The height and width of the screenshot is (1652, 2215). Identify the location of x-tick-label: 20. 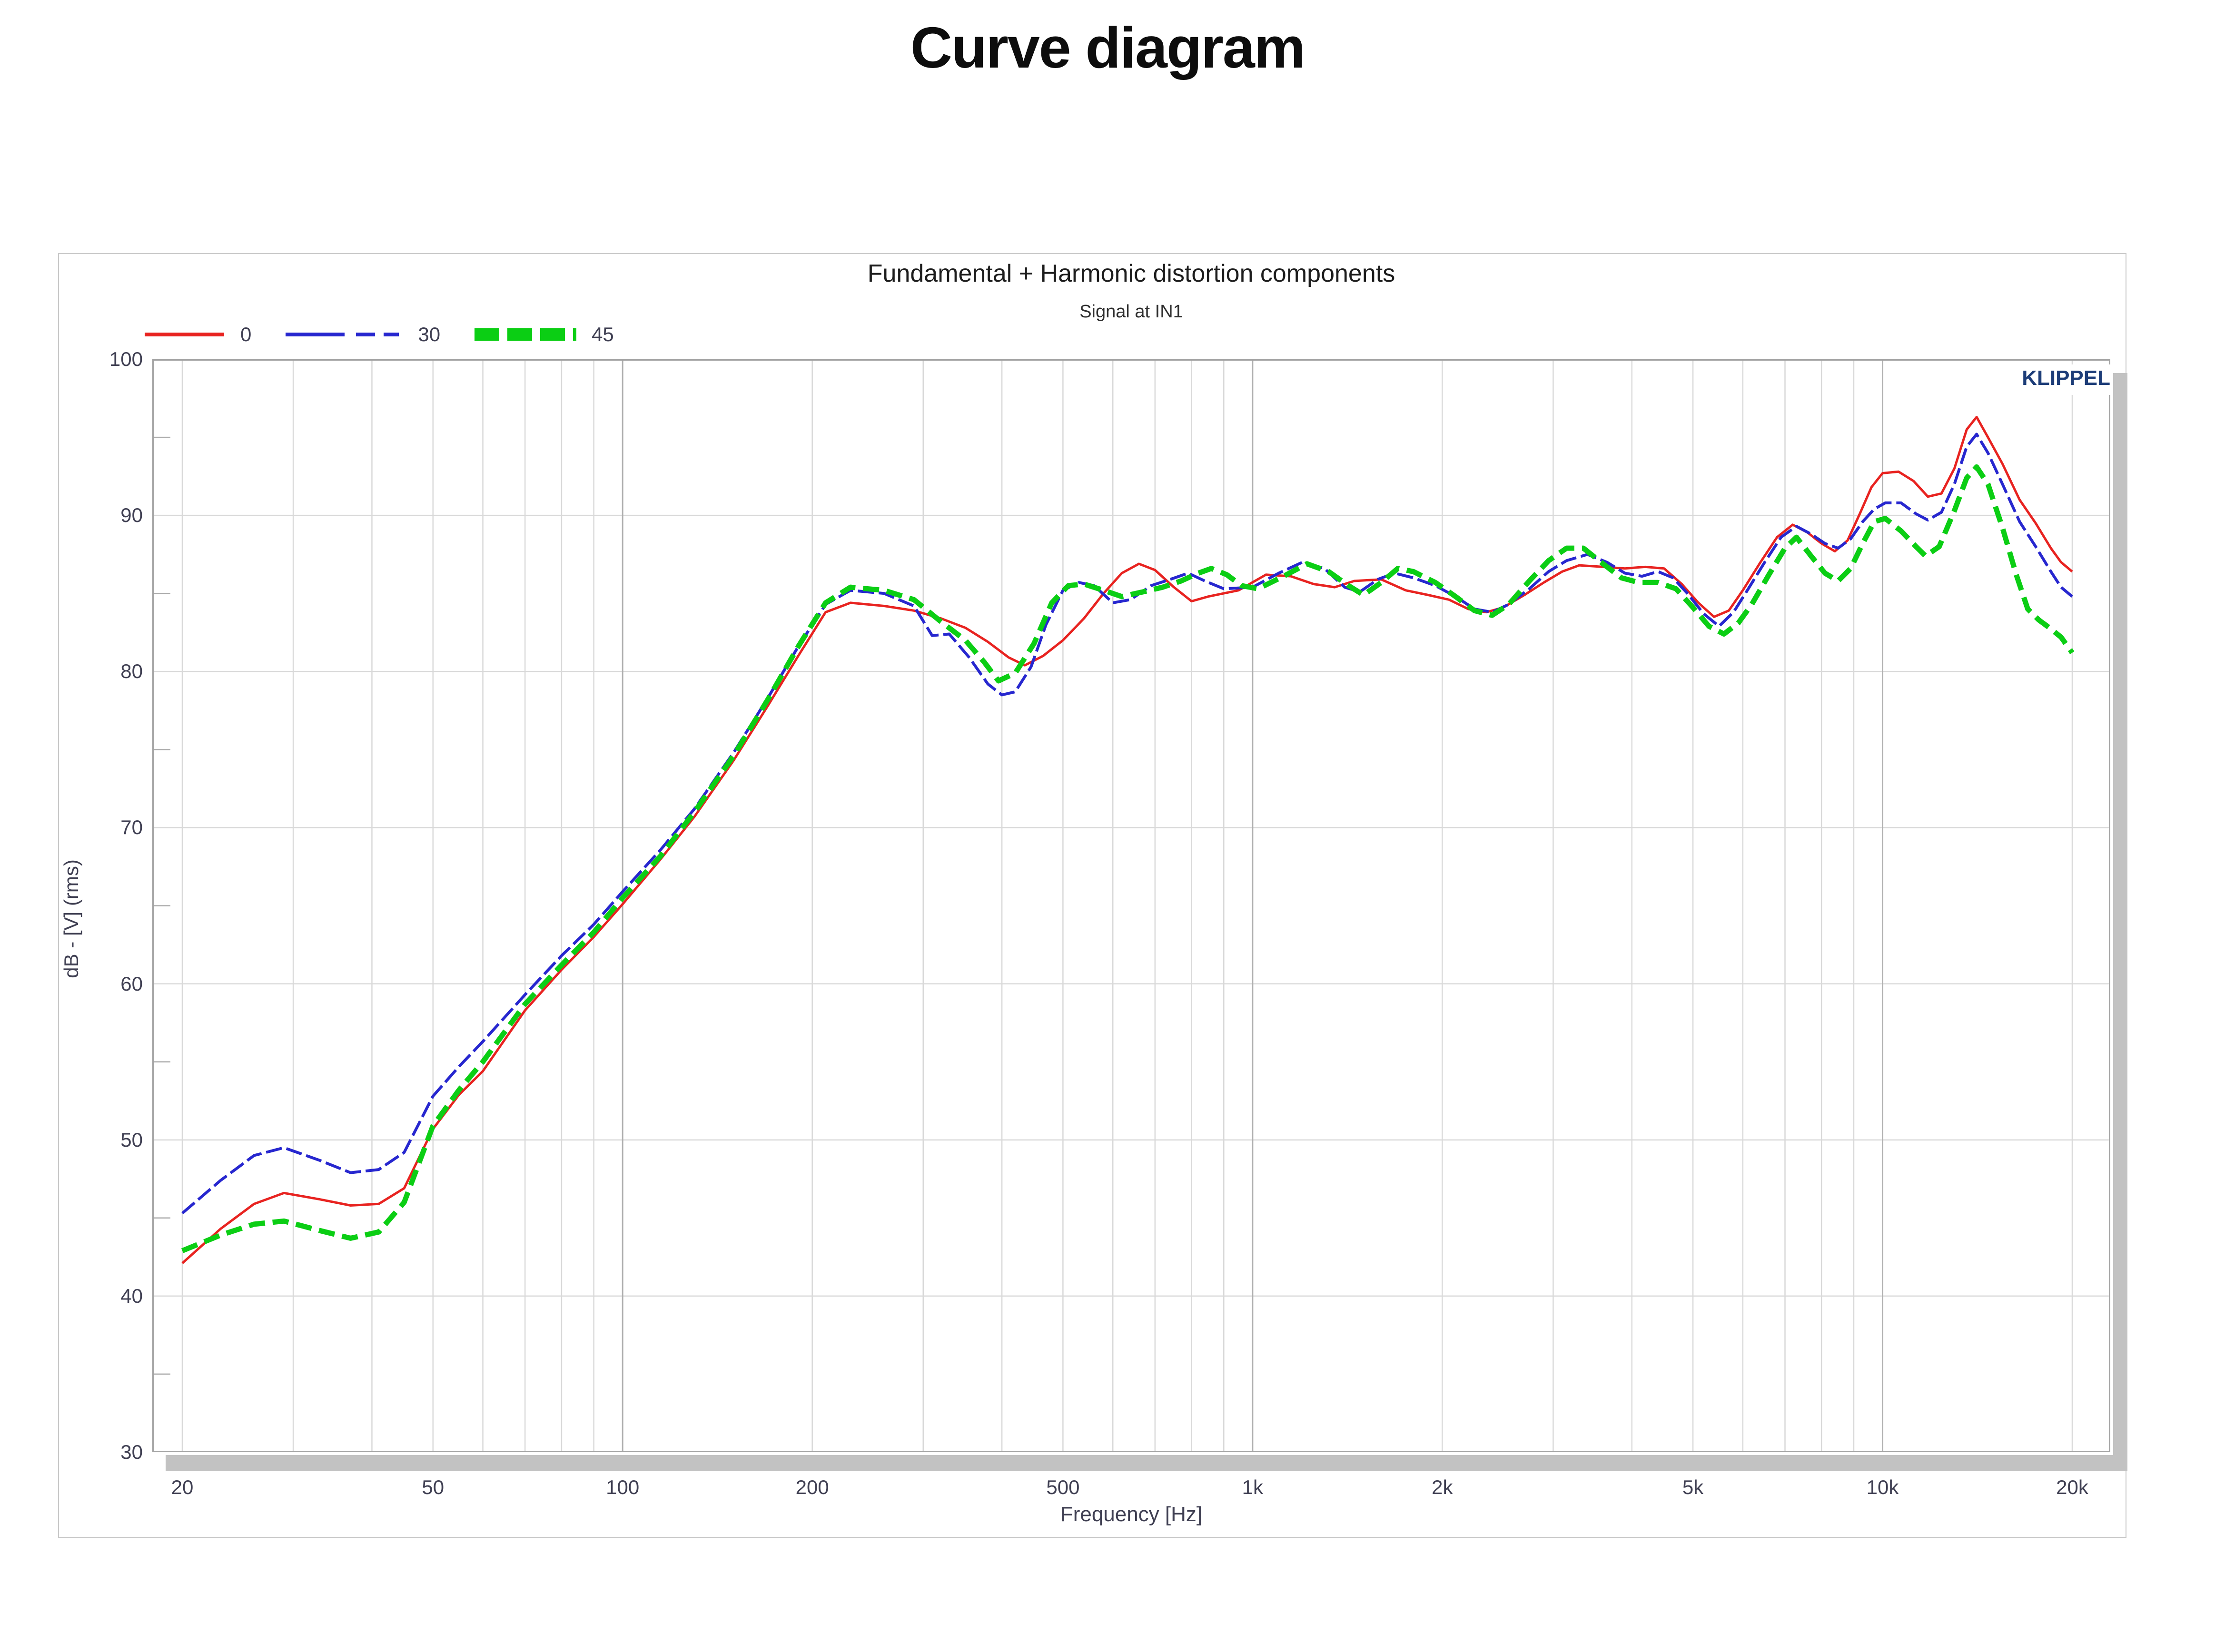
(182, 1487).